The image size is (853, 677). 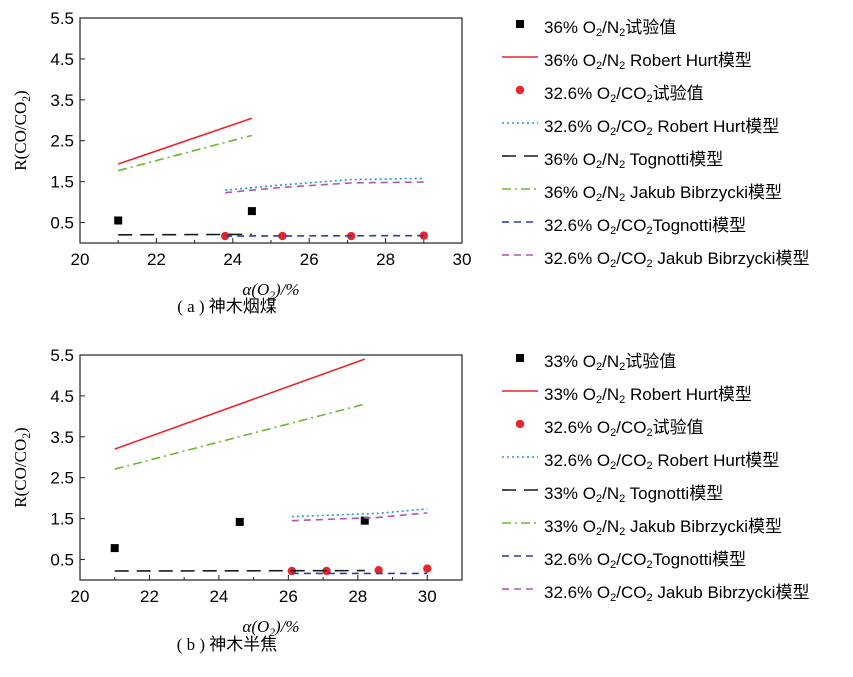 I want to click on legend-label: 36% O2/N2 Tognotti模型, so click(x=634, y=160).